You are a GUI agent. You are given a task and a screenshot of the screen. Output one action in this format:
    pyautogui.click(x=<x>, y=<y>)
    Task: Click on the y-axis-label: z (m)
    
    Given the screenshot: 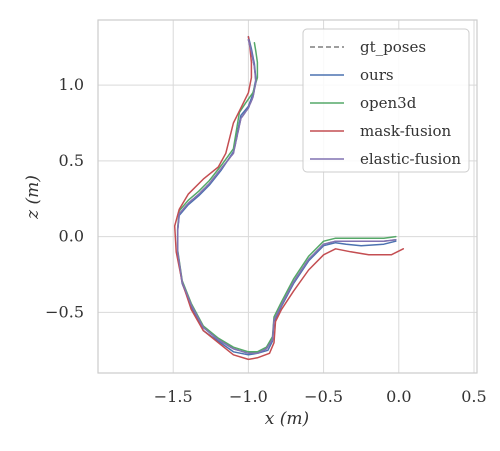 What is the action you would take?
    pyautogui.click(x=33, y=197)
    